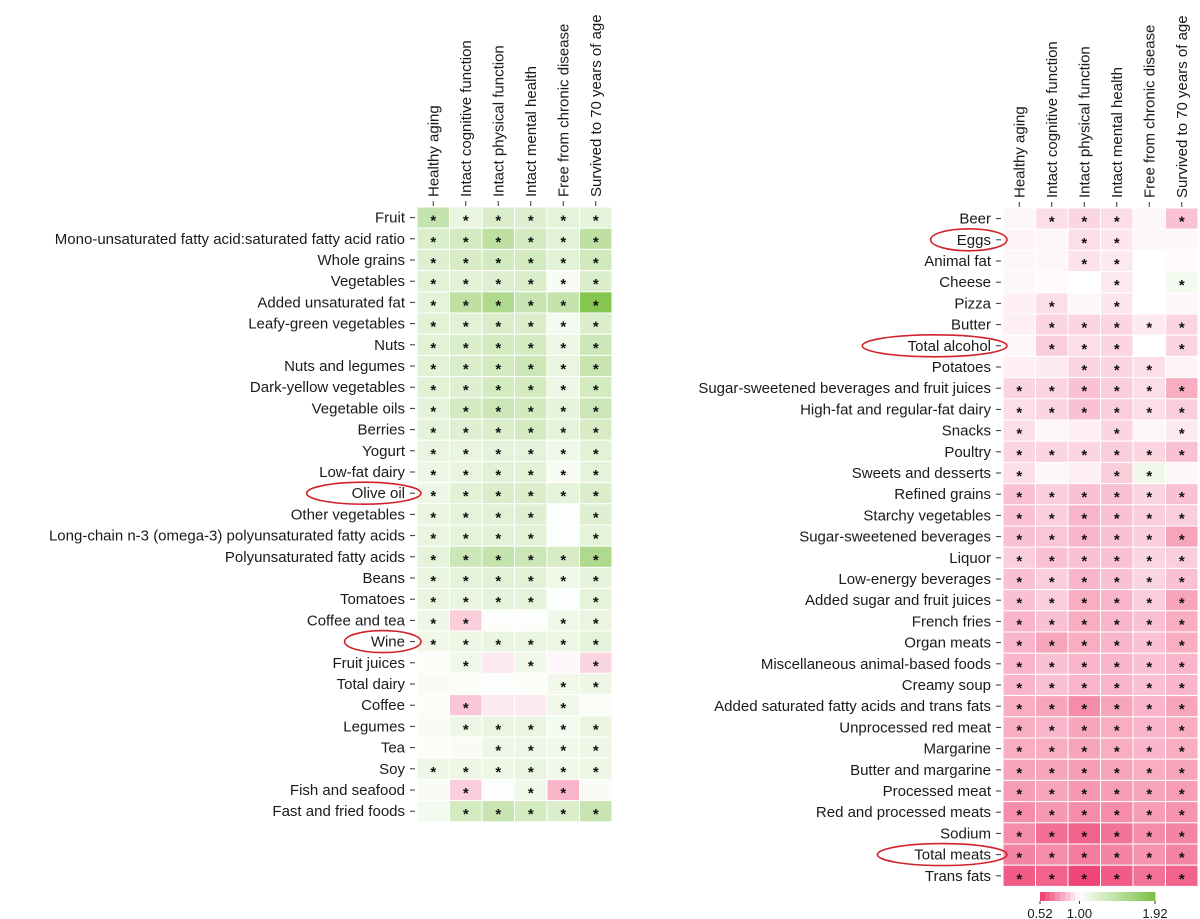 The height and width of the screenshot is (919, 1200). I want to click on row-label: Legumes, so click(374, 726).